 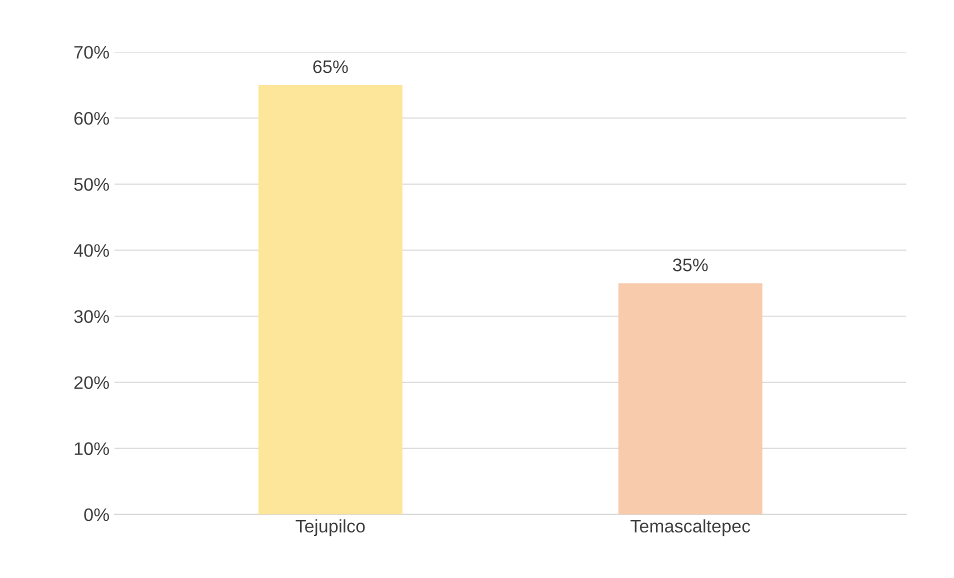 I want to click on y-tick-label: 60%, so click(x=91, y=118).